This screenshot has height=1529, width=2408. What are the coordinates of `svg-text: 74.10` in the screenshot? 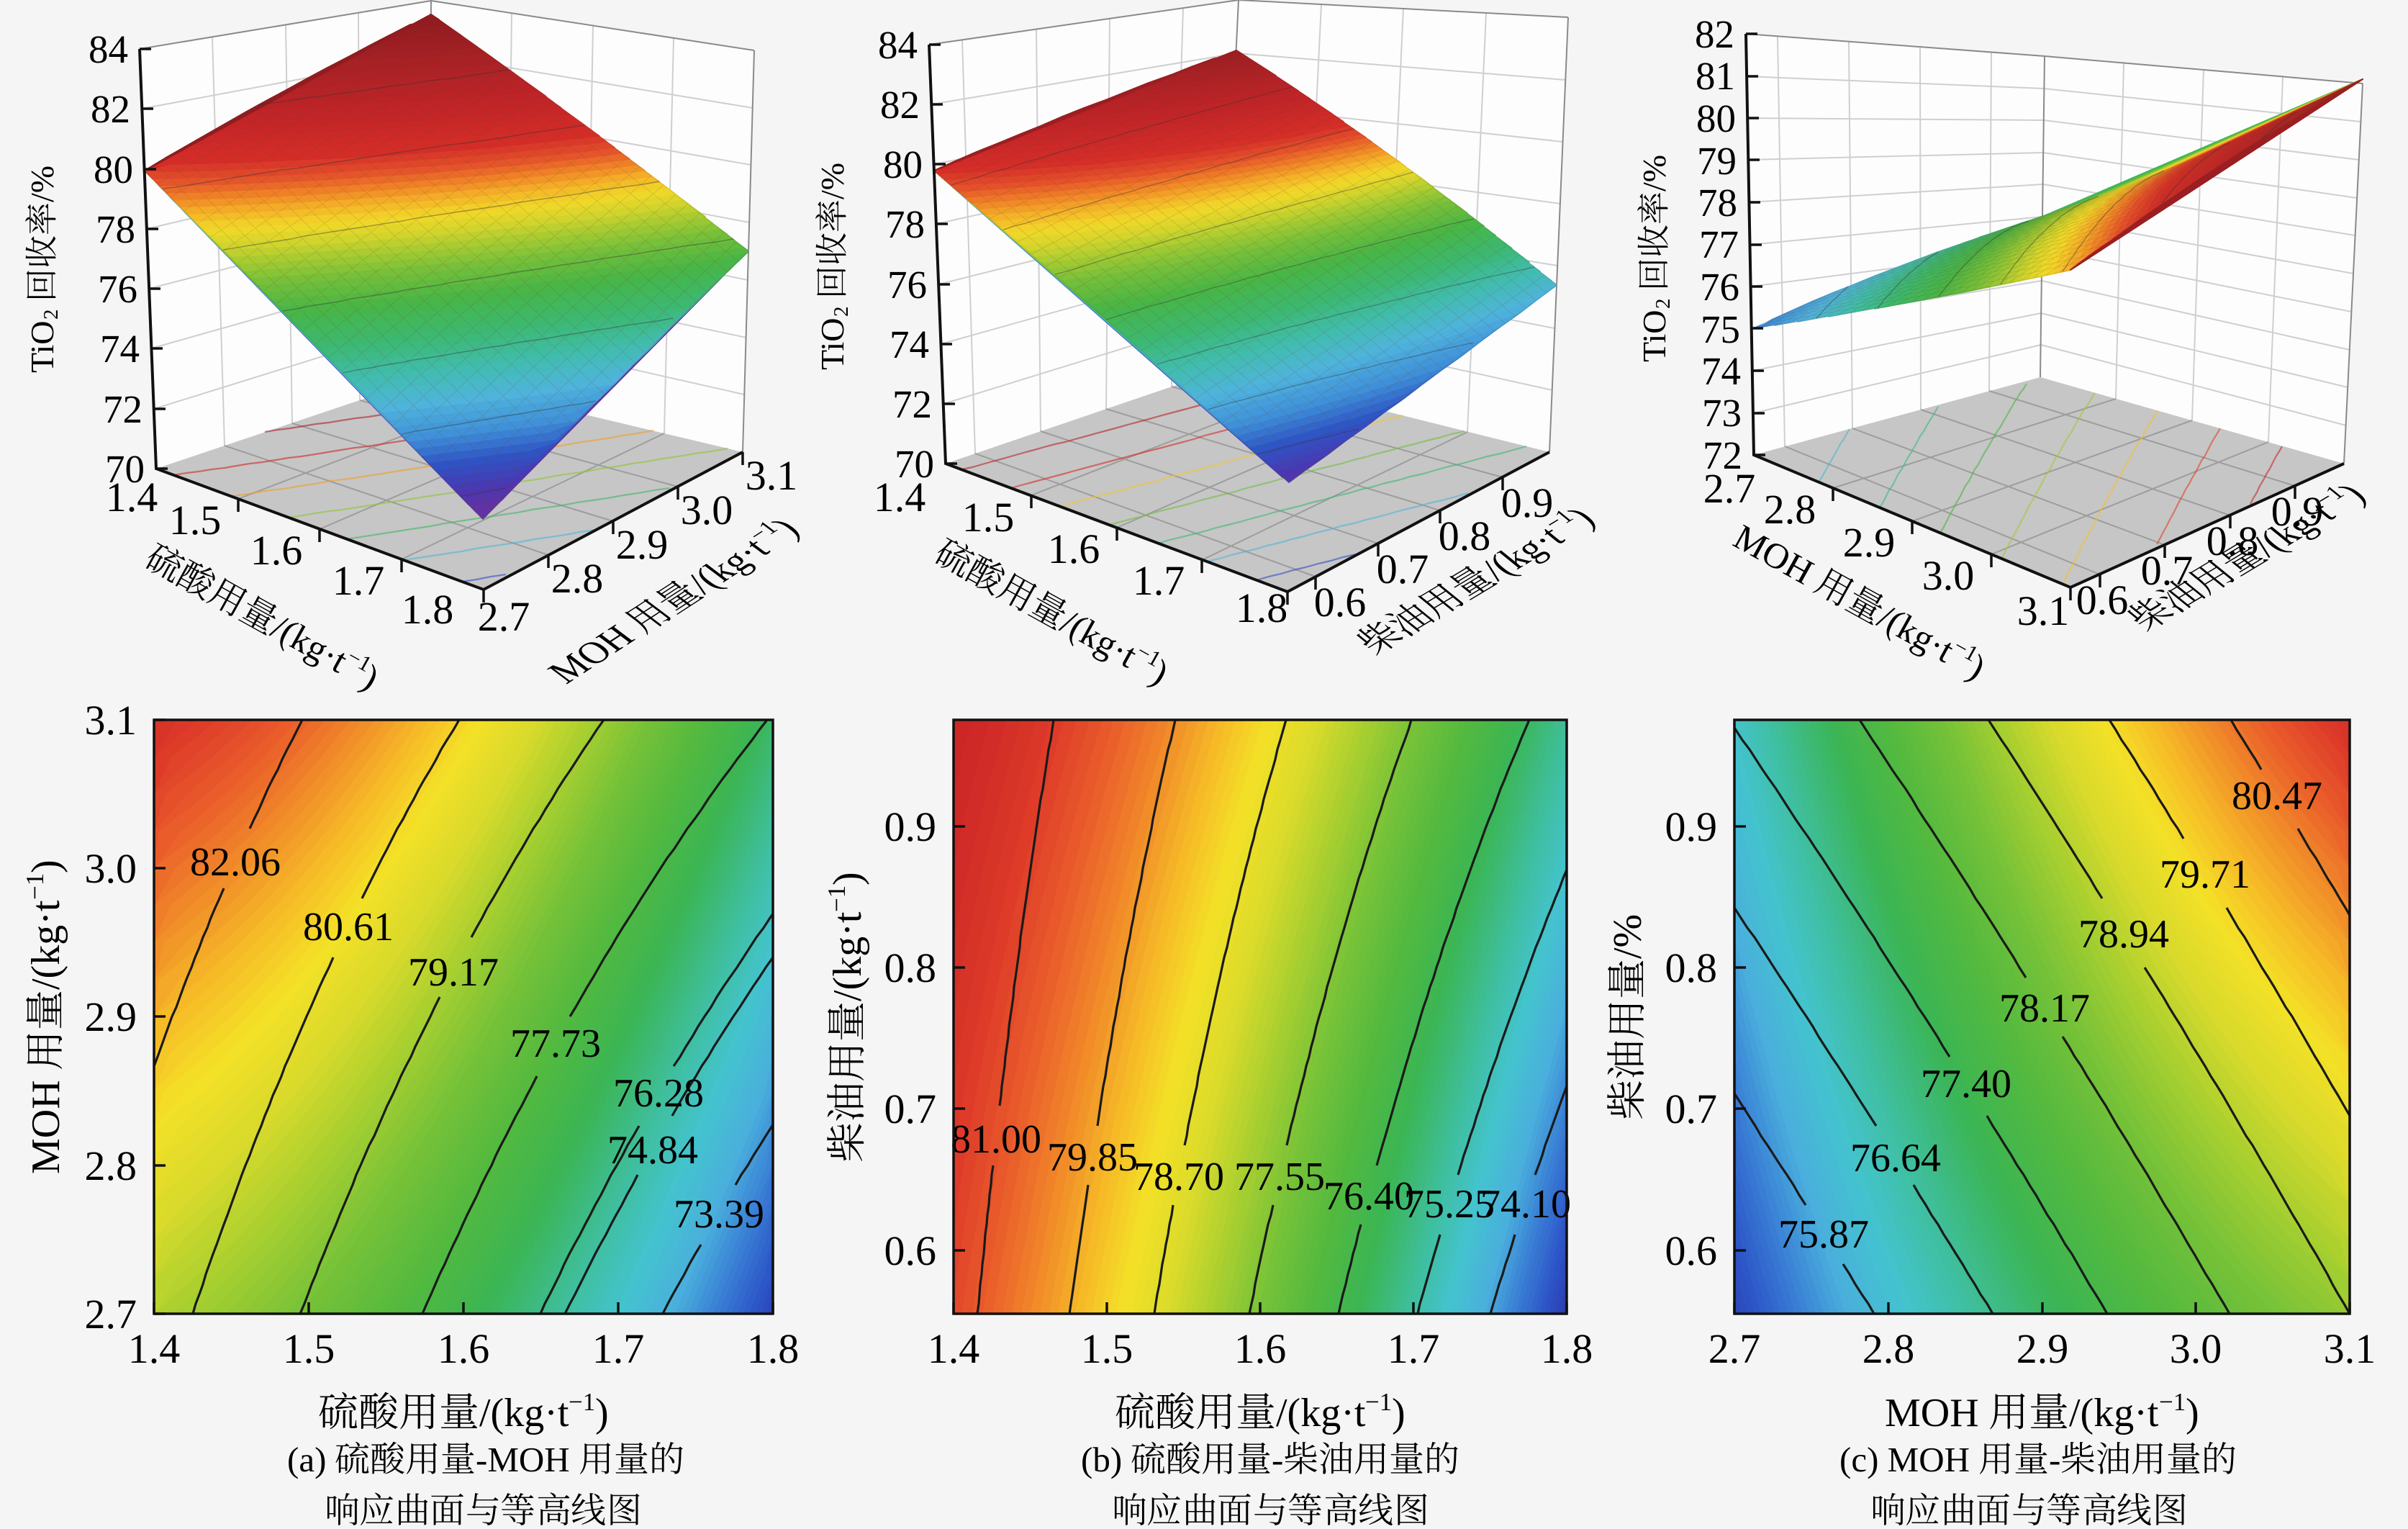 It's located at (1525, 1204).